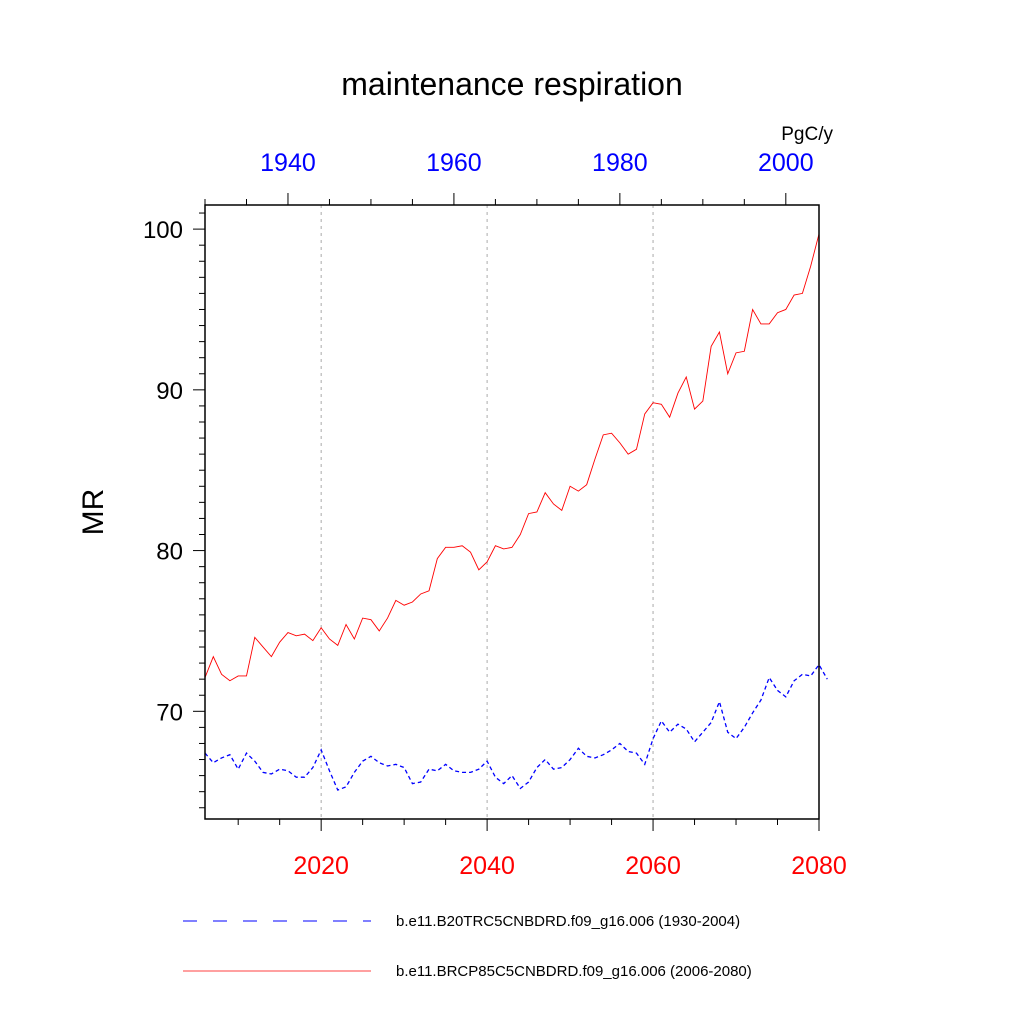  Describe the element at coordinates (487, 866) in the screenshot. I see `x-bottom-tick-label: 2040` at that location.